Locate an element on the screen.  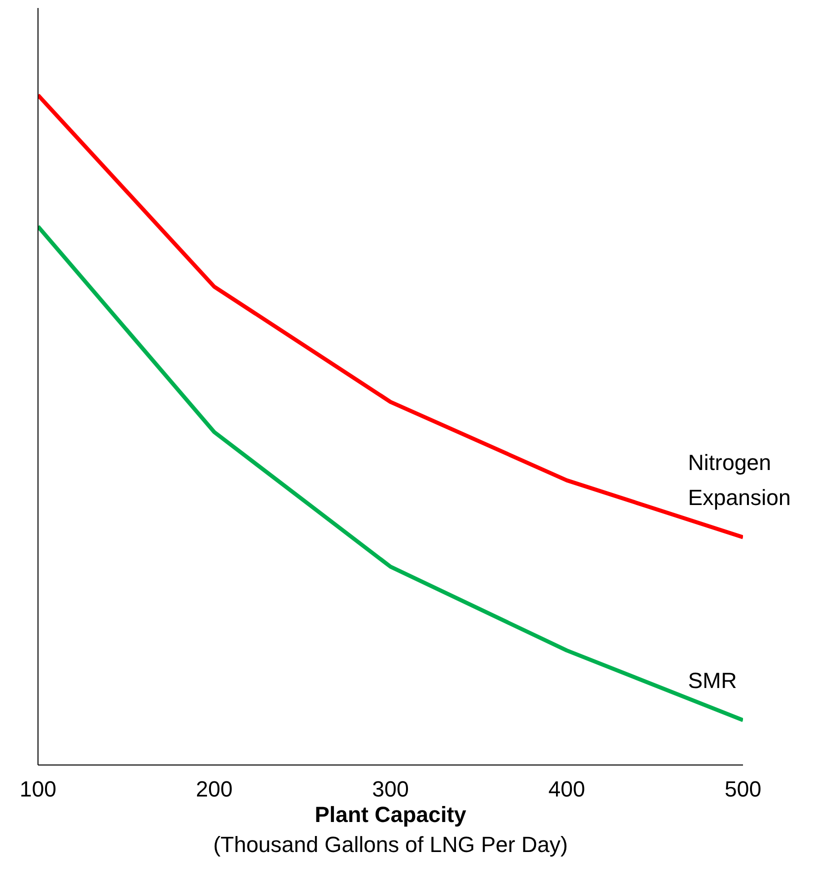
x-axis-title: Plant Capacity is located at coordinates (391, 815).